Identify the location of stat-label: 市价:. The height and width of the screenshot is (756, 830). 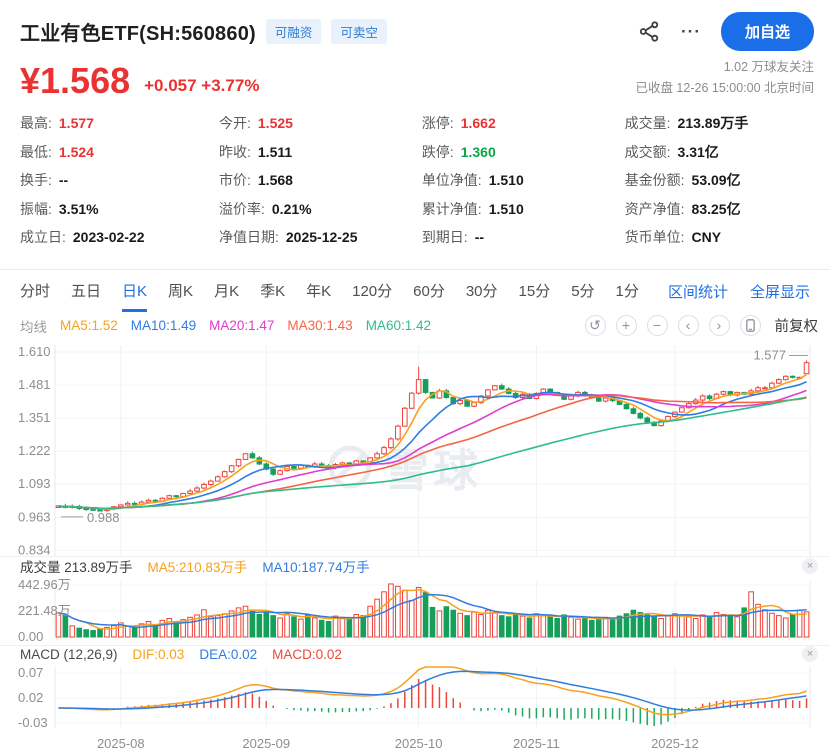
(235, 180).